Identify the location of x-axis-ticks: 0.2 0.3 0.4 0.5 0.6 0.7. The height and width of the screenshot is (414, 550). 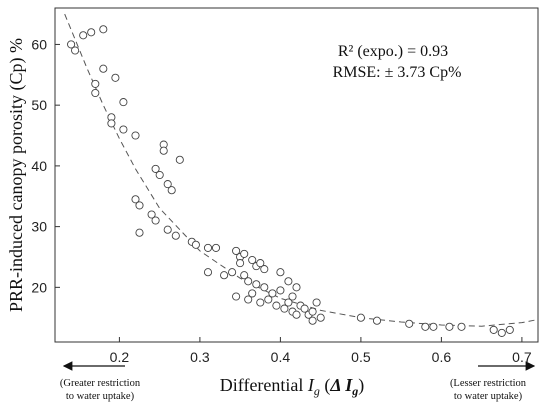
(321, 351).